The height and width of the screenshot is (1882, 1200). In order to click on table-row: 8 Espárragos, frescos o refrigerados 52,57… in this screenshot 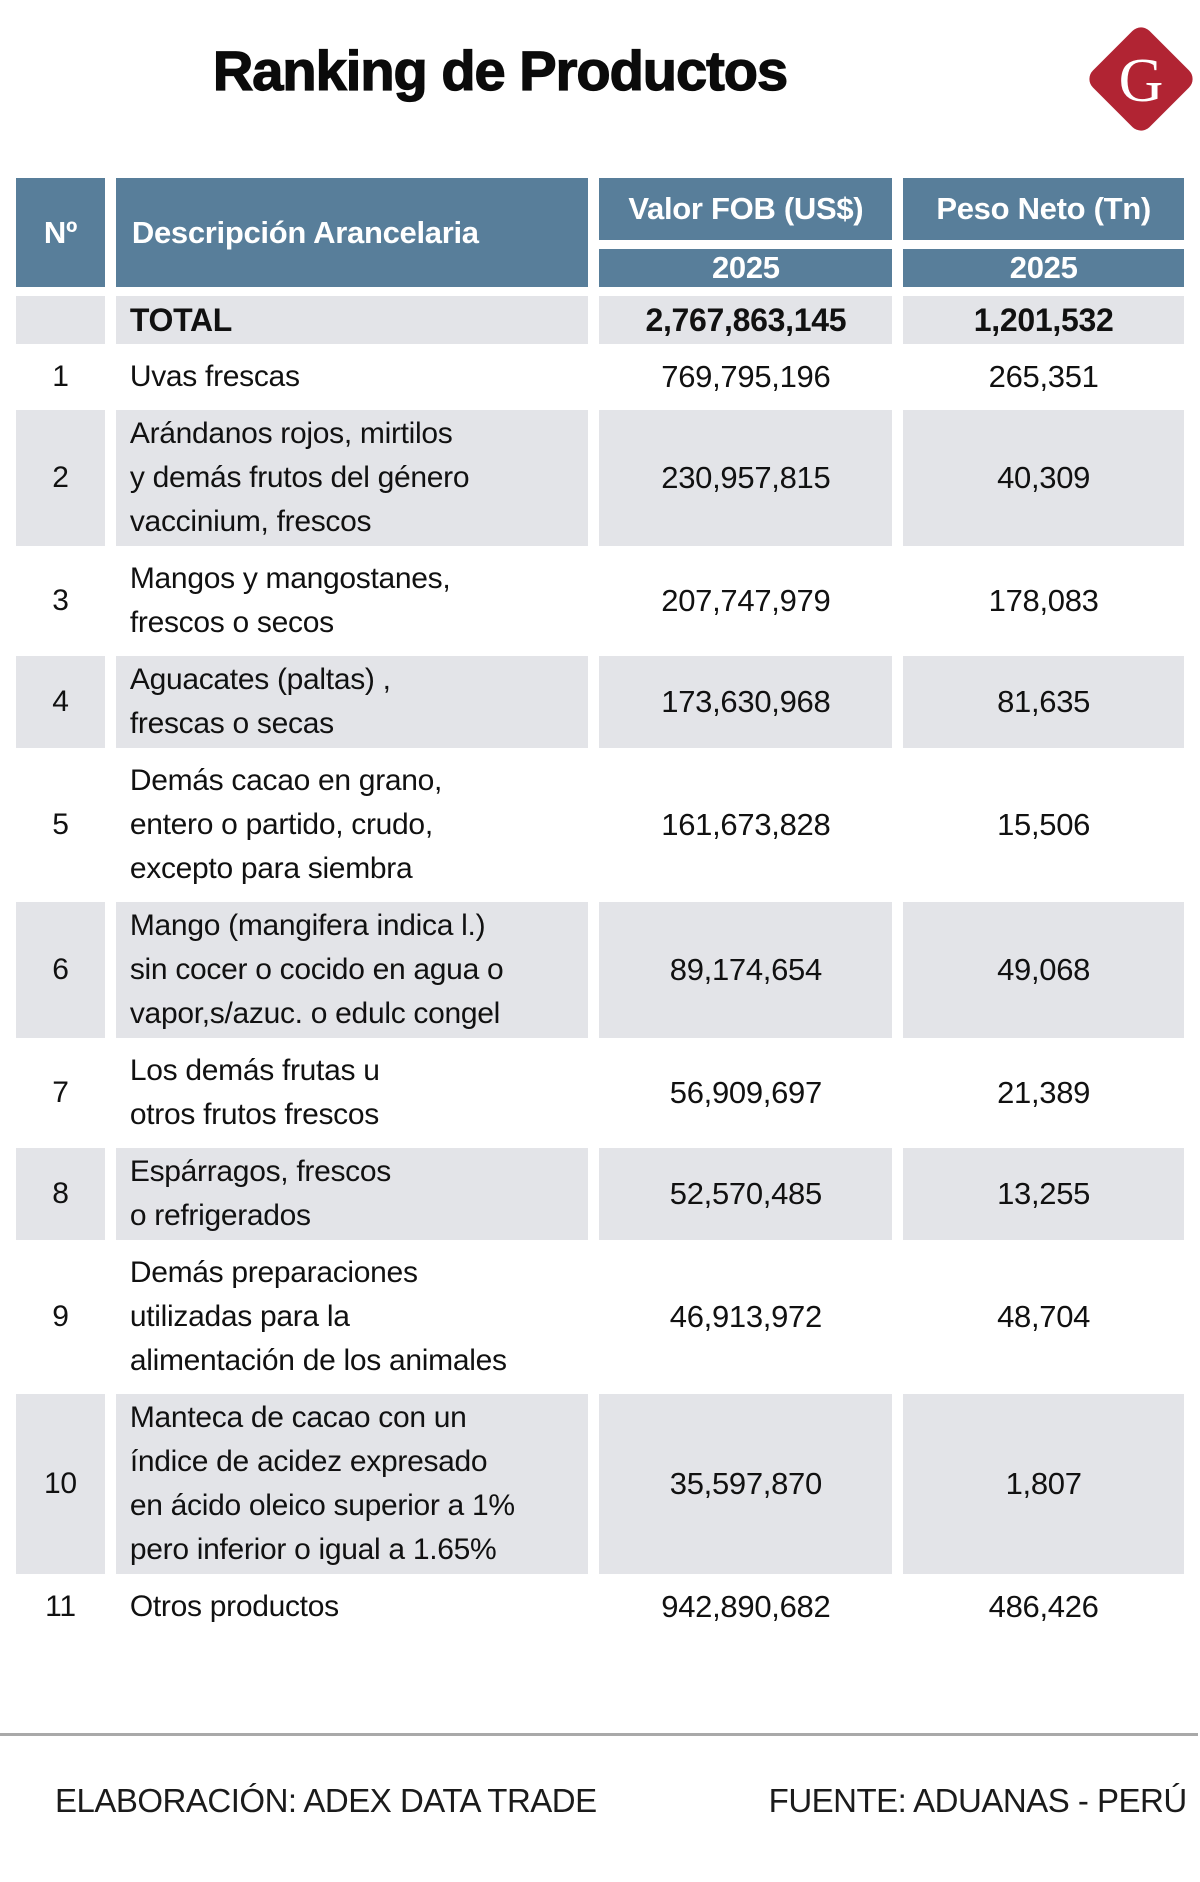, I will do `click(600, 1194)`.